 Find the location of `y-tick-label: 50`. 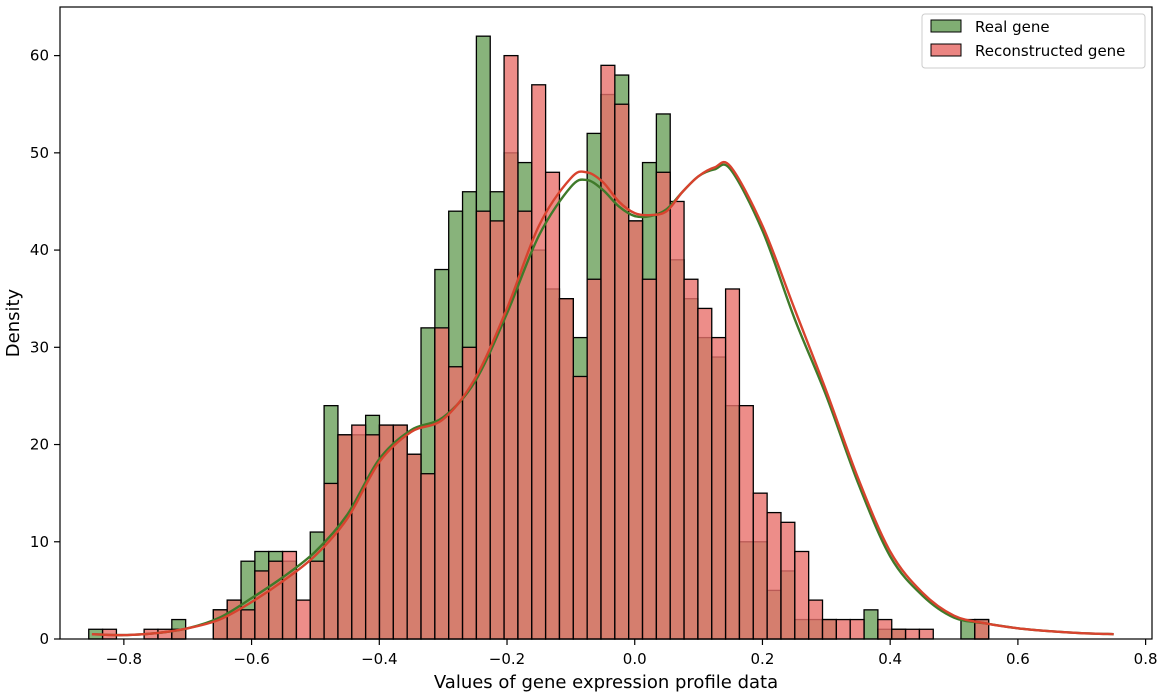

y-tick-label: 50 is located at coordinates (39, 153).